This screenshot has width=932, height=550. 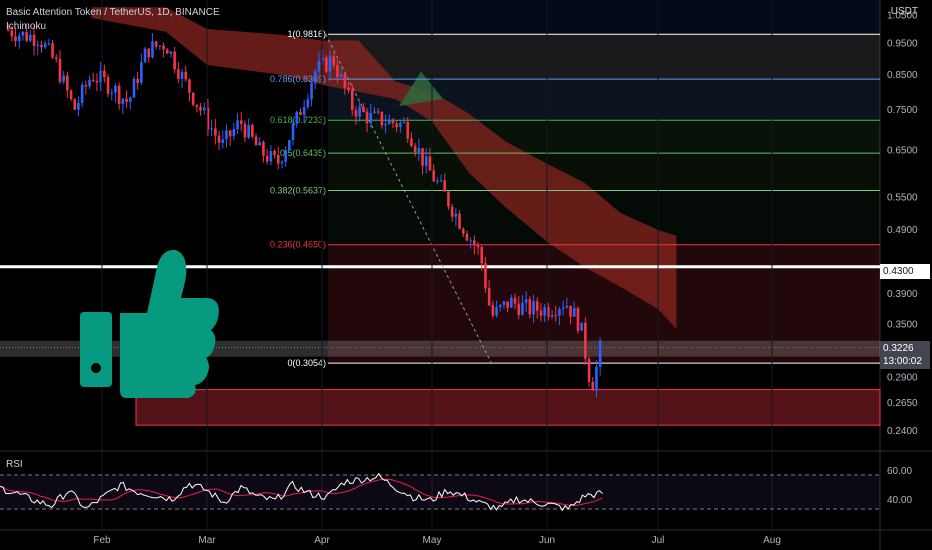 I want to click on level-price-tag: 0.4300, so click(x=905, y=271).